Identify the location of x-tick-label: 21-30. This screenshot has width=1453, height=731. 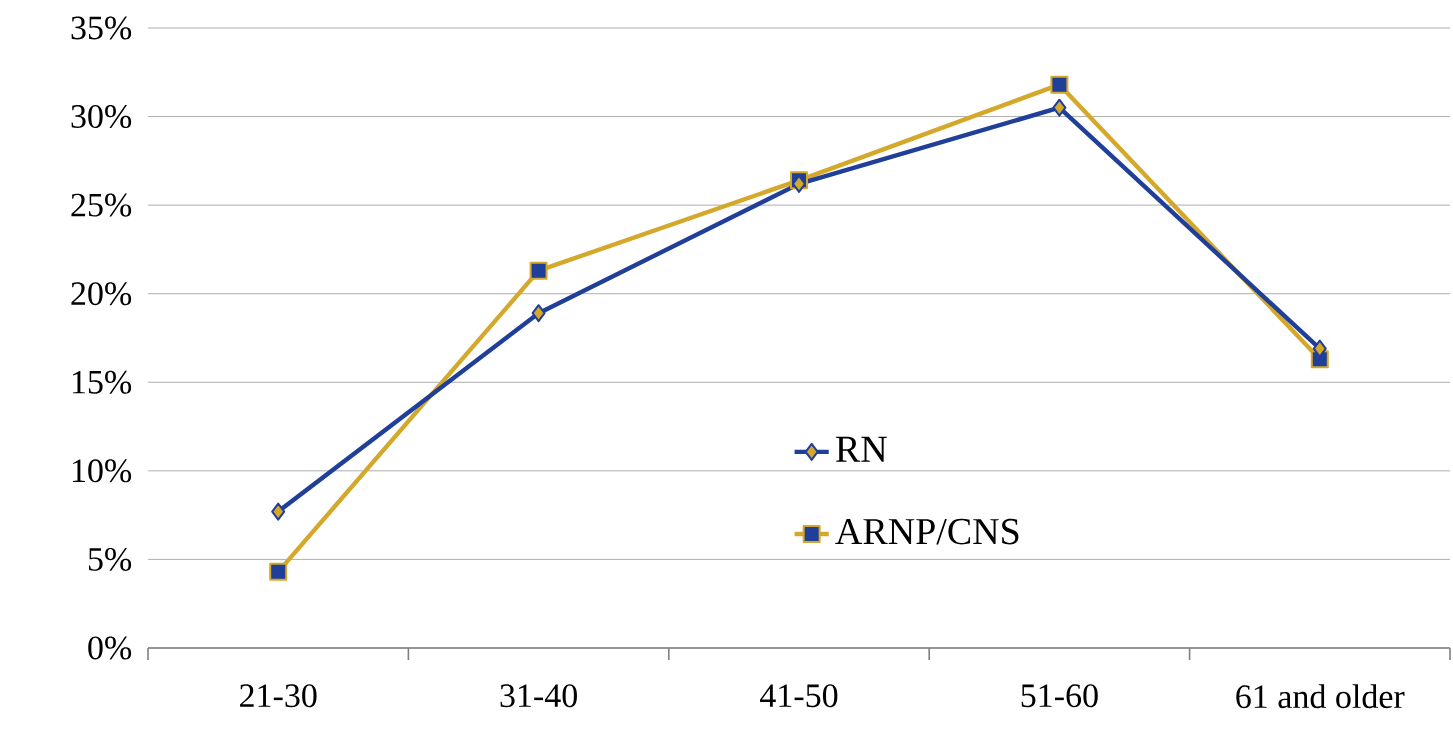
(278, 696).